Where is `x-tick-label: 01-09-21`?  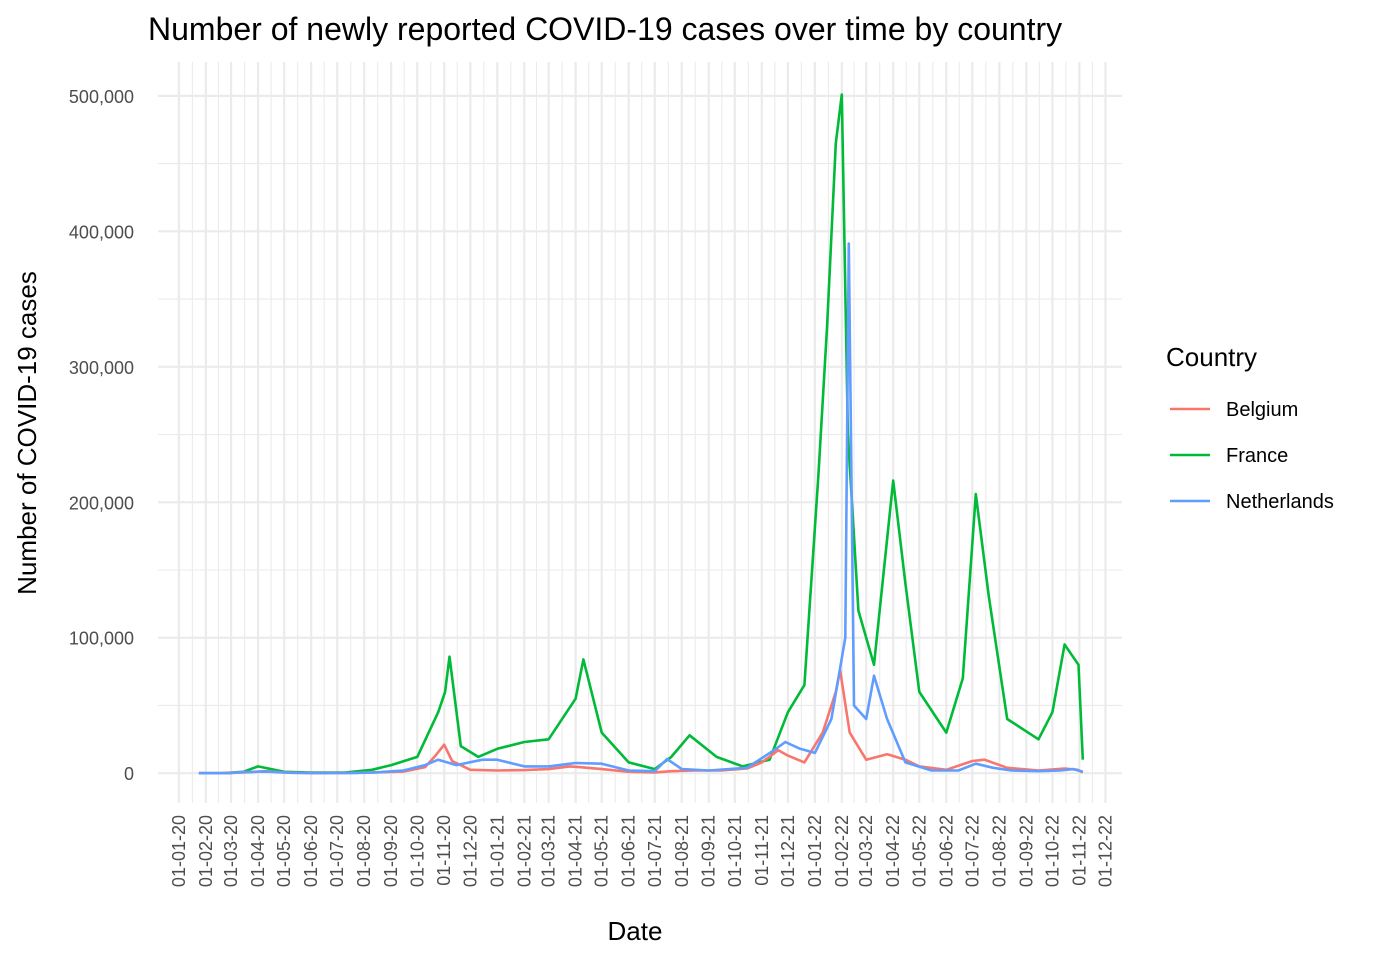 x-tick-label: 01-09-21 is located at coordinates (709, 851).